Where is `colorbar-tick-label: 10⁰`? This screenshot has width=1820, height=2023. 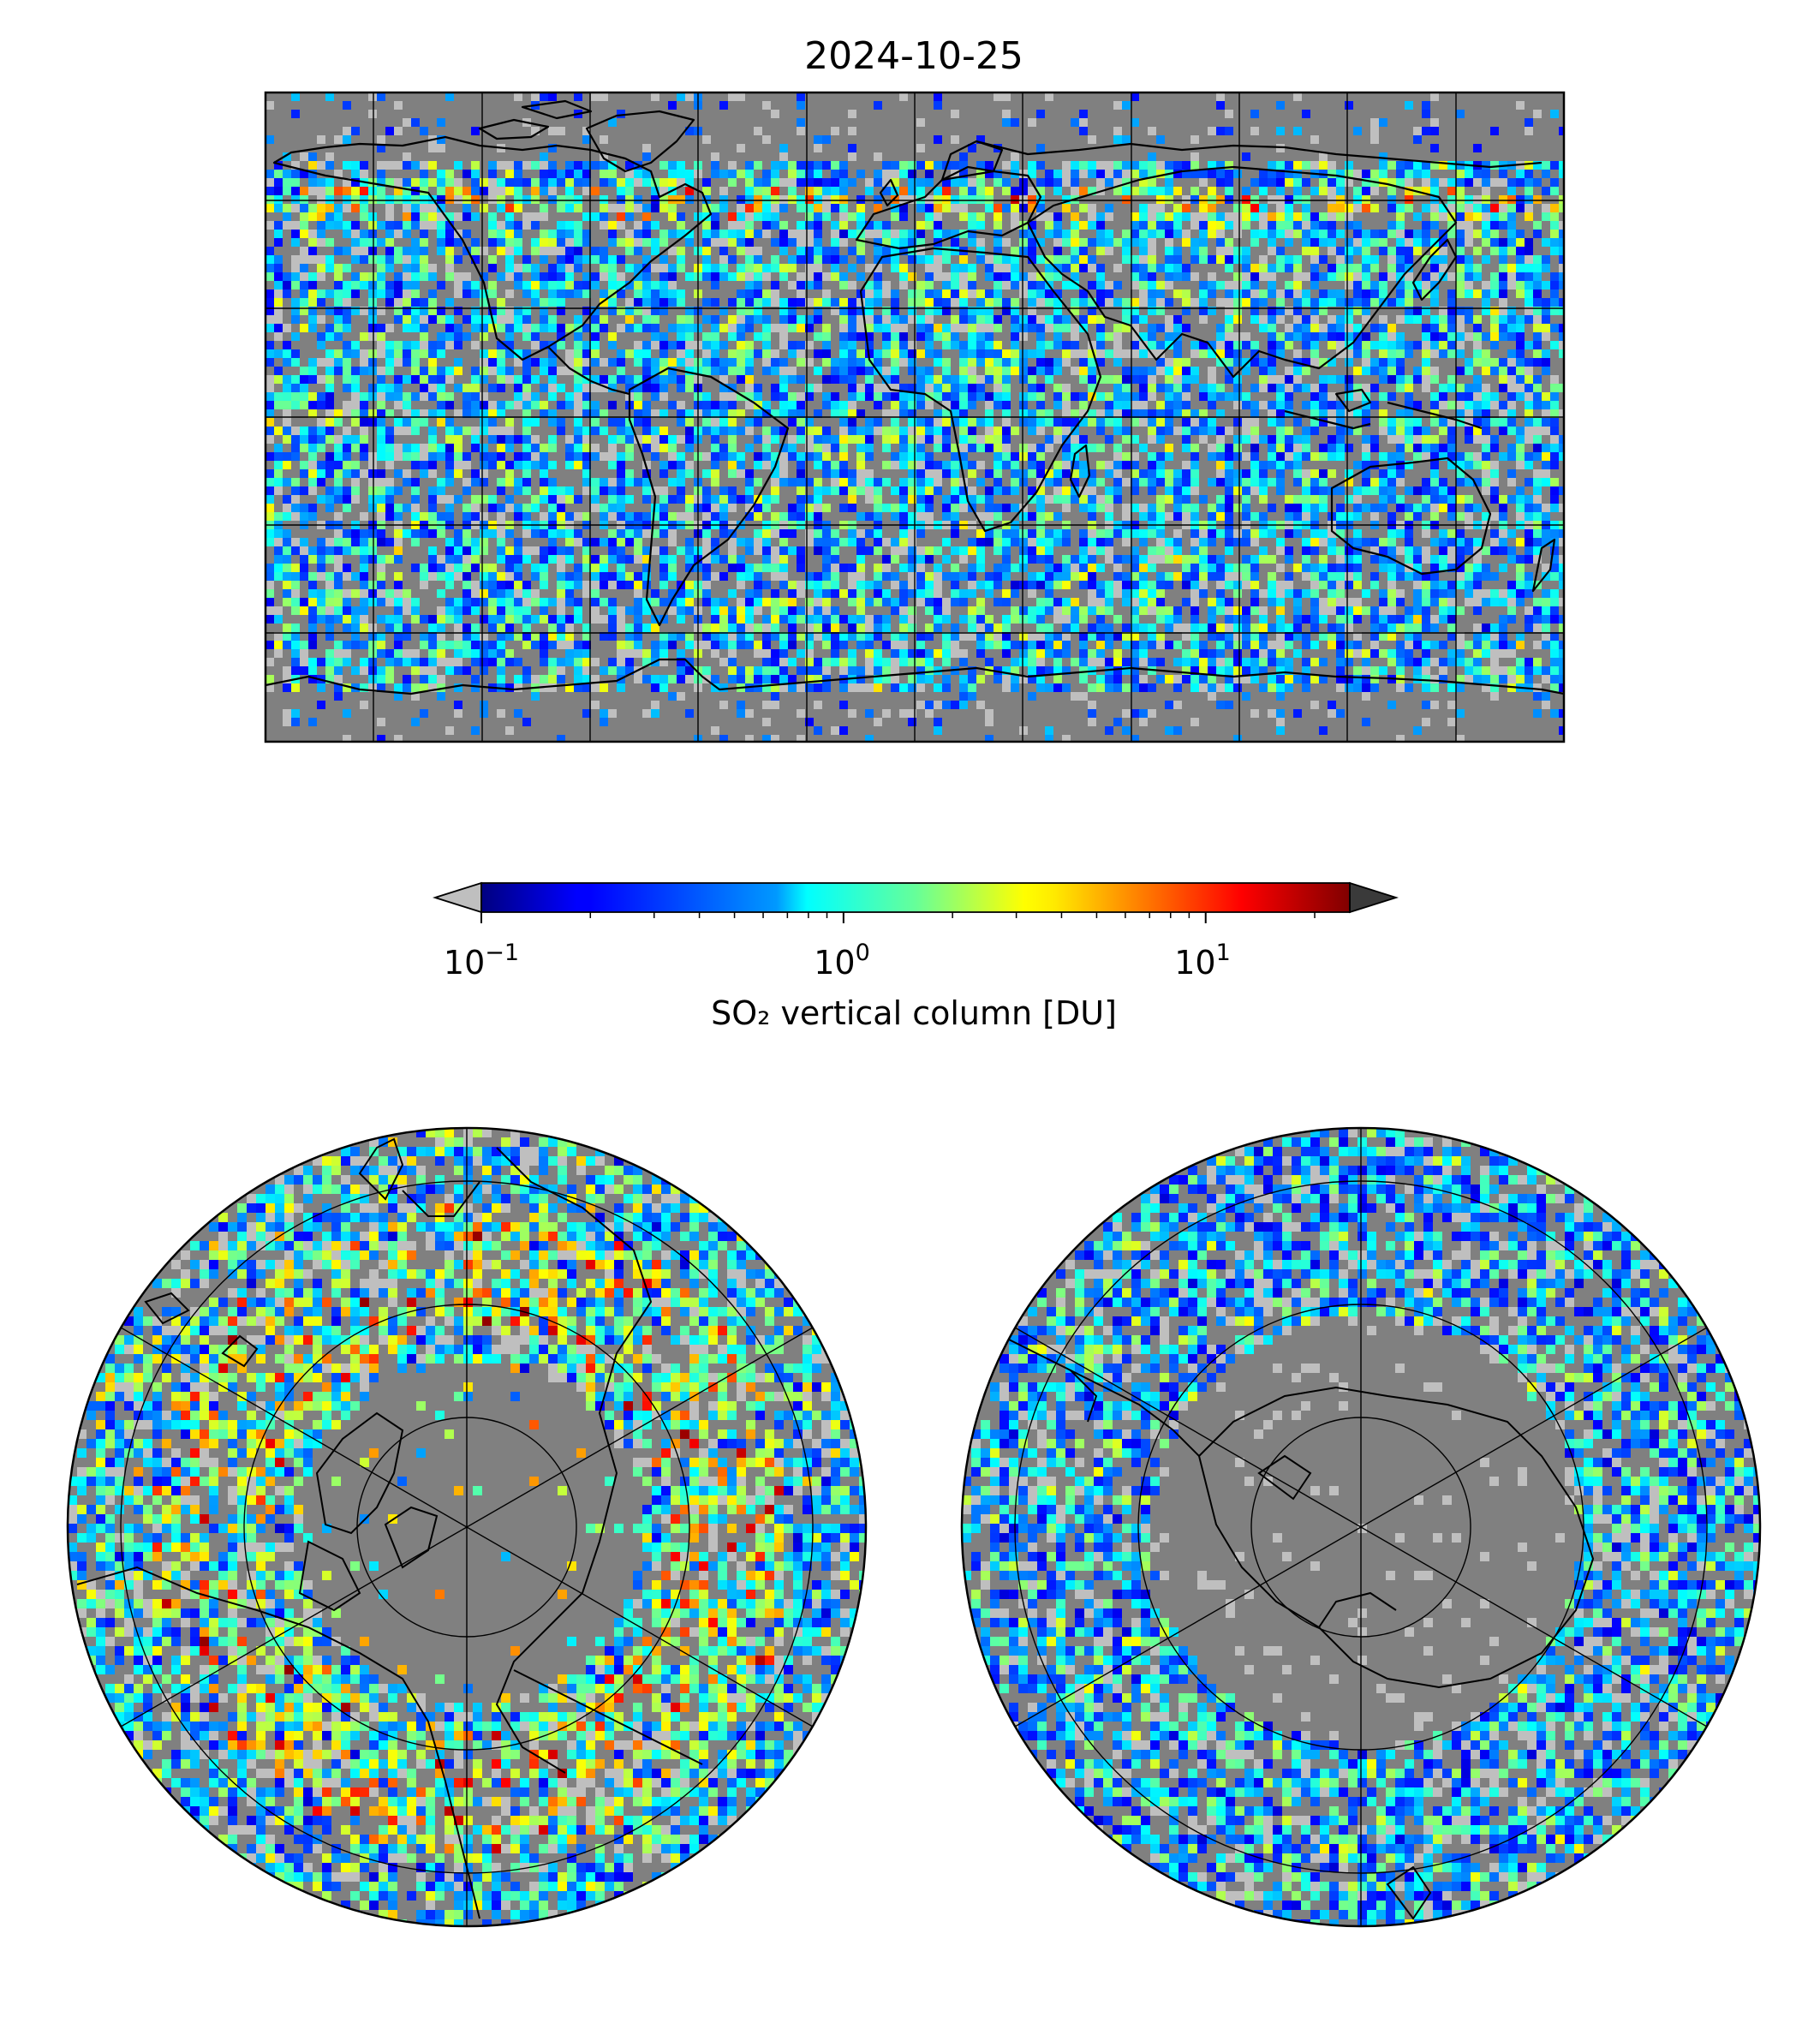 colorbar-tick-label: 10⁰ is located at coordinates (842, 961).